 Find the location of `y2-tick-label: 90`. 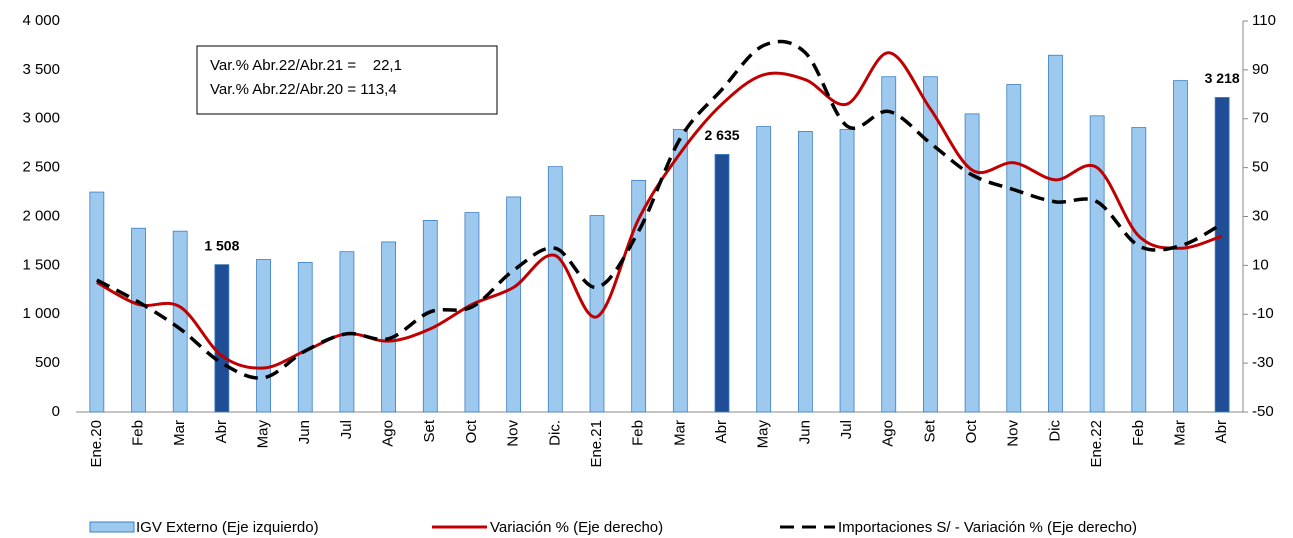

y2-tick-label: 90 is located at coordinates (1260, 69).